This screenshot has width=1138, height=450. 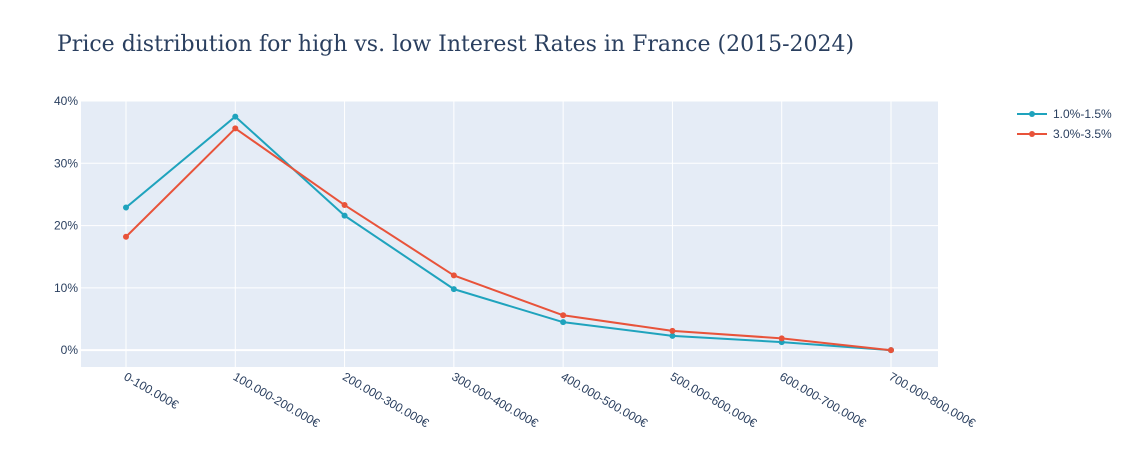 What do you see at coordinates (1064, 124) in the screenshot?
I see `legend: 1.0%-1.5% 3.0%-3.5%` at bounding box center [1064, 124].